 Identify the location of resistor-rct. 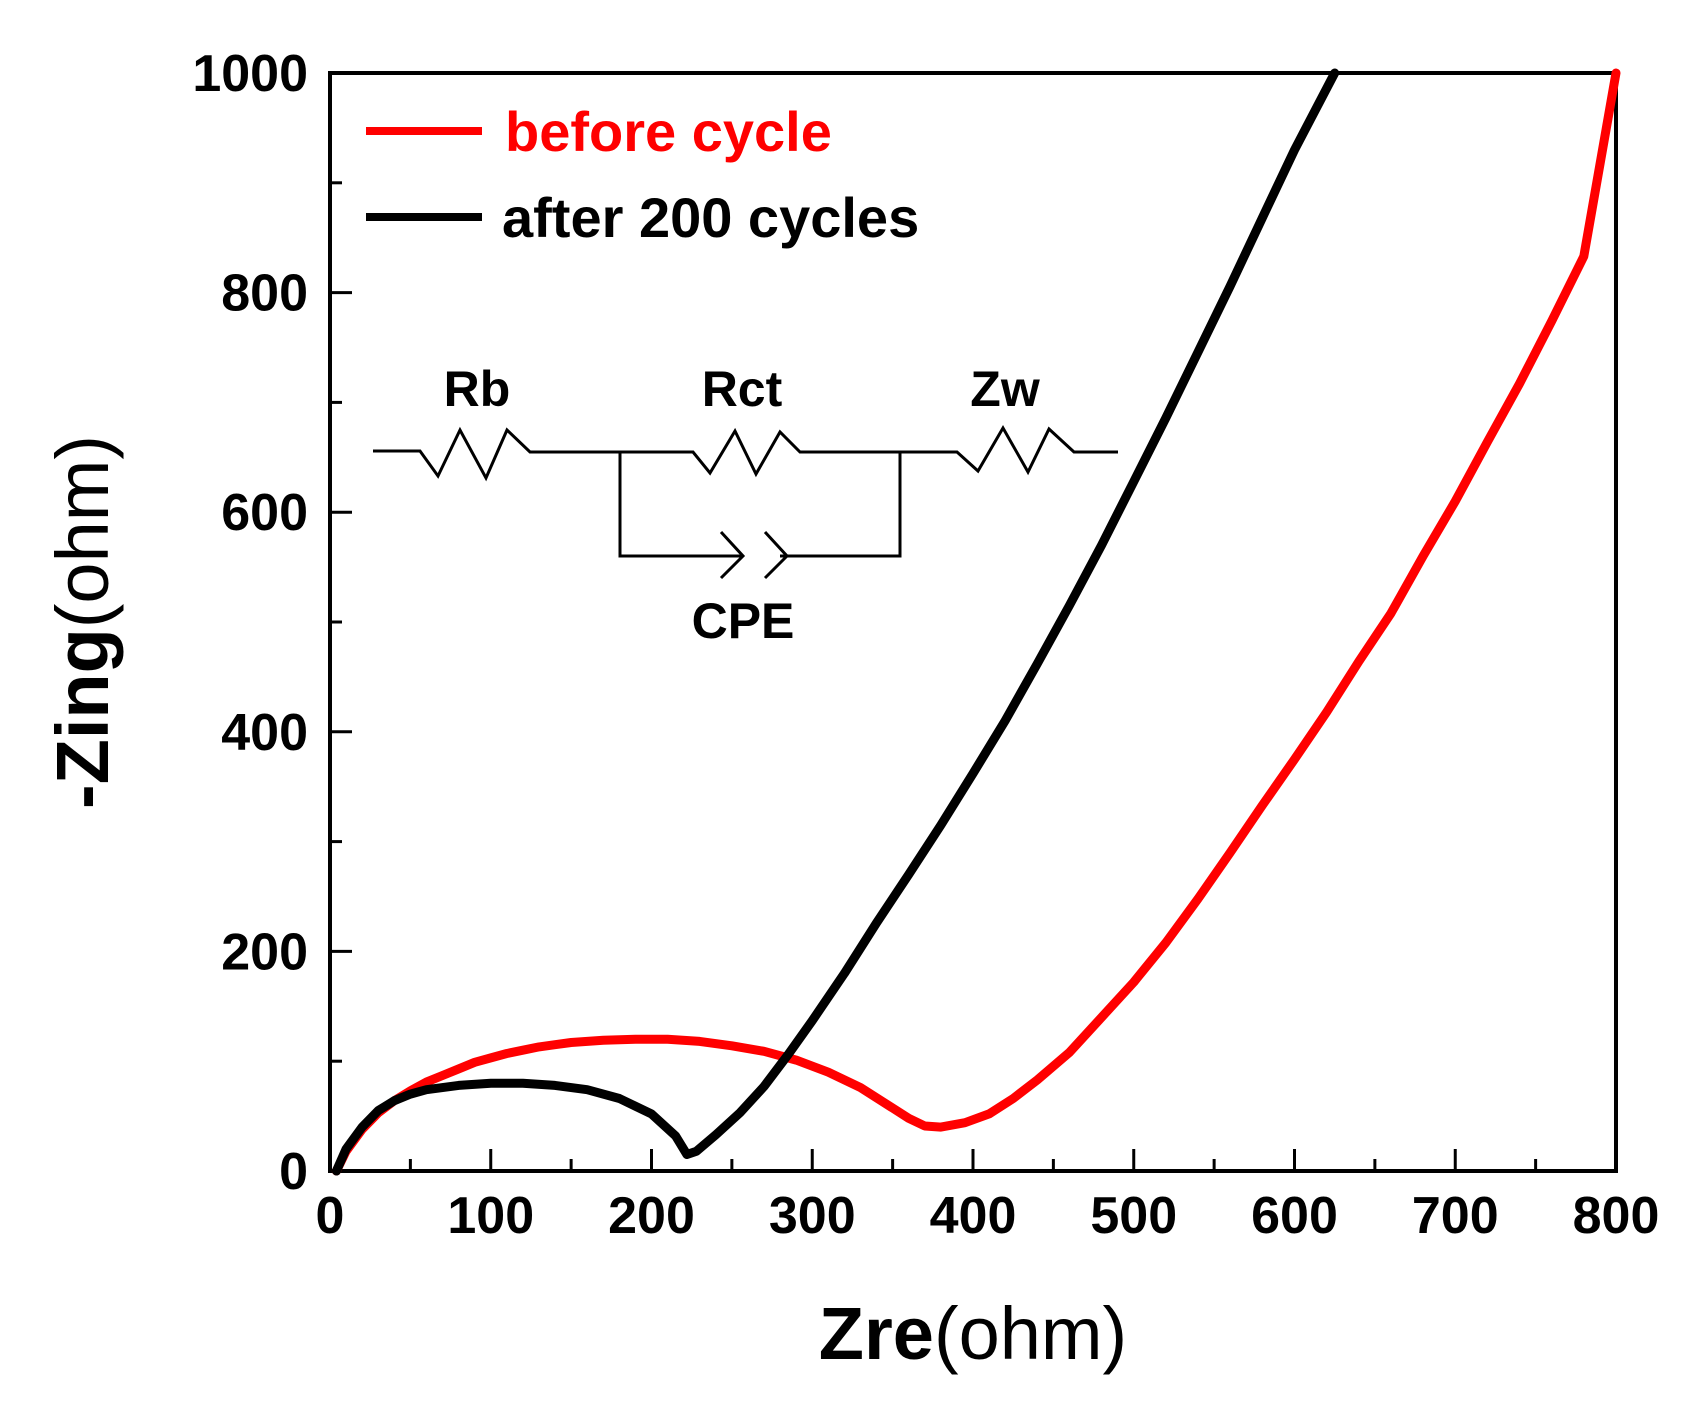
(760, 452).